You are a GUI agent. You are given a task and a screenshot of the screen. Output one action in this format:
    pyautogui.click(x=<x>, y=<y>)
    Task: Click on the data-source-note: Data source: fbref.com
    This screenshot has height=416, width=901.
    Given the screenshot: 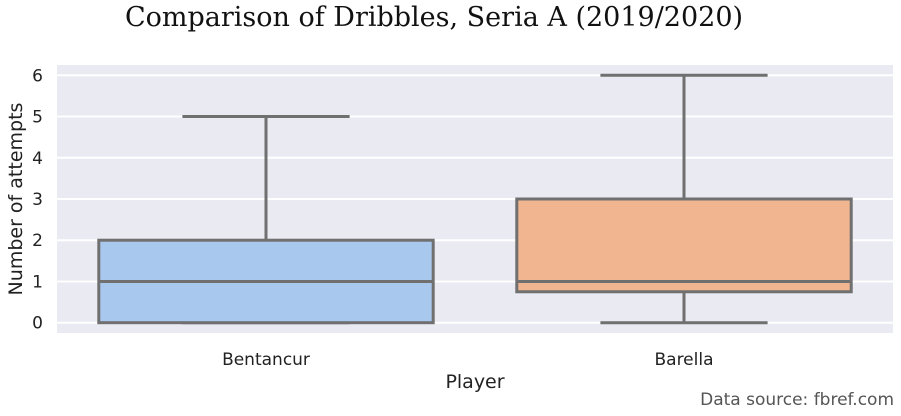 What is the action you would take?
    pyautogui.click(x=797, y=400)
    